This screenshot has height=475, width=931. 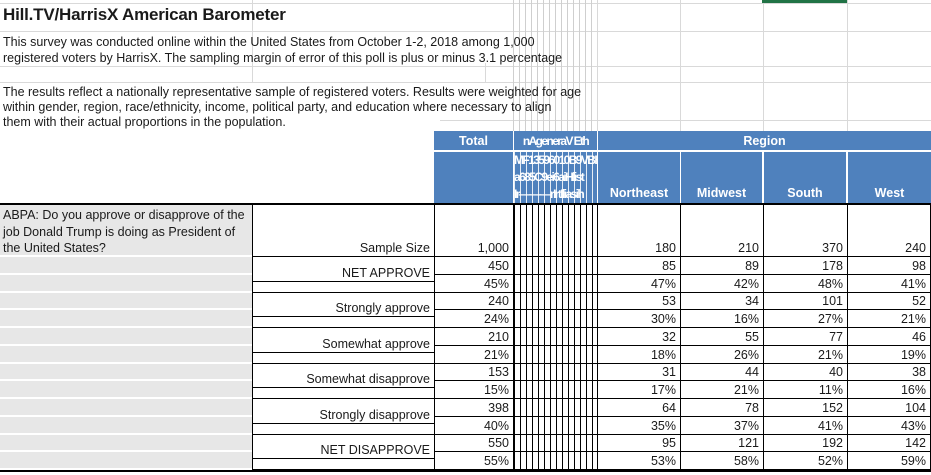 What do you see at coordinates (722, 426) in the screenshot?
I see `value-cell: 37%` at bounding box center [722, 426].